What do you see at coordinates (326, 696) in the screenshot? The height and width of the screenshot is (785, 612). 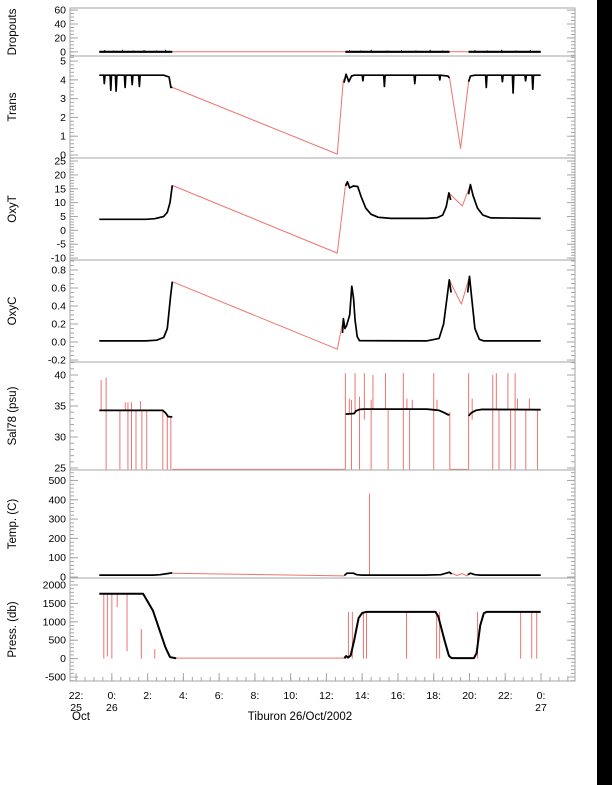 I see `xtick-label: 12:` at bounding box center [326, 696].